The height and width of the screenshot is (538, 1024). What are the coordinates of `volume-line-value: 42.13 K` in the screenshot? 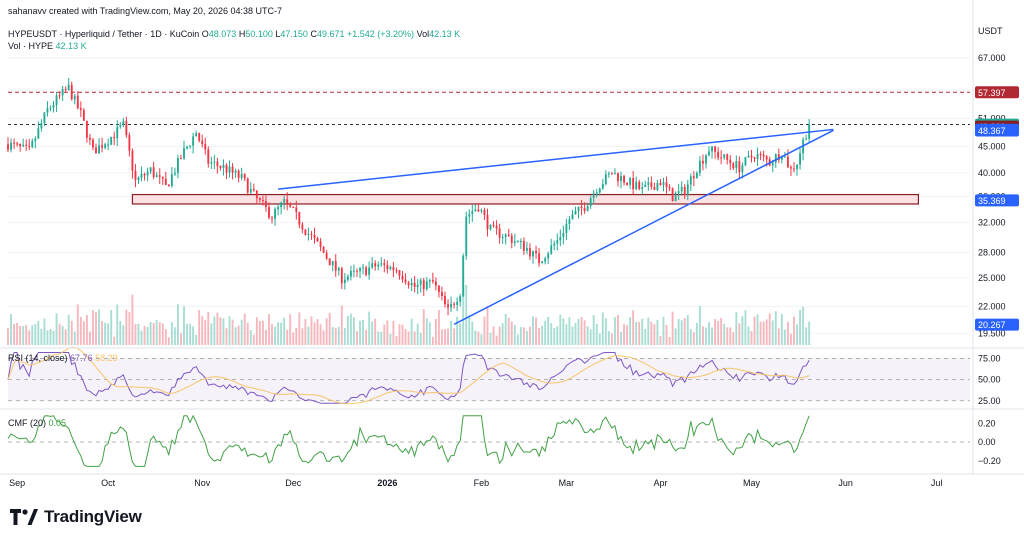 It's located at (71, 46).